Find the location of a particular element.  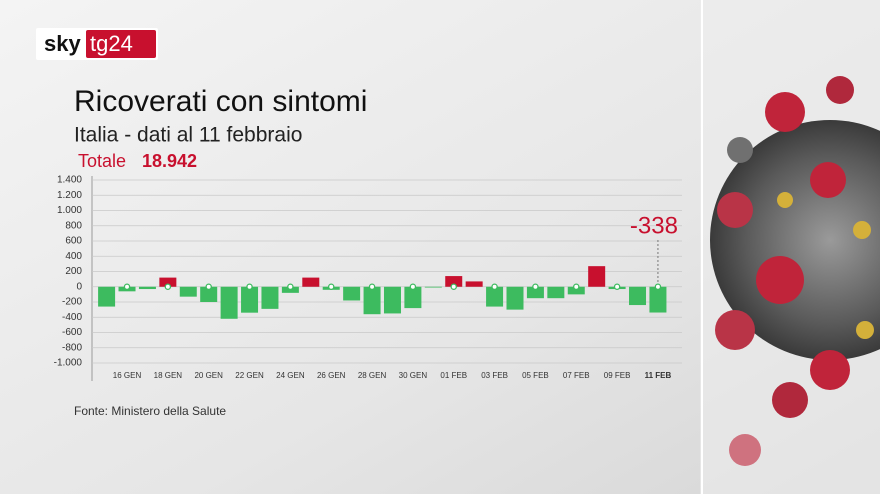

x-tick-label: 09 FEB is located at coordinates (617, 375).